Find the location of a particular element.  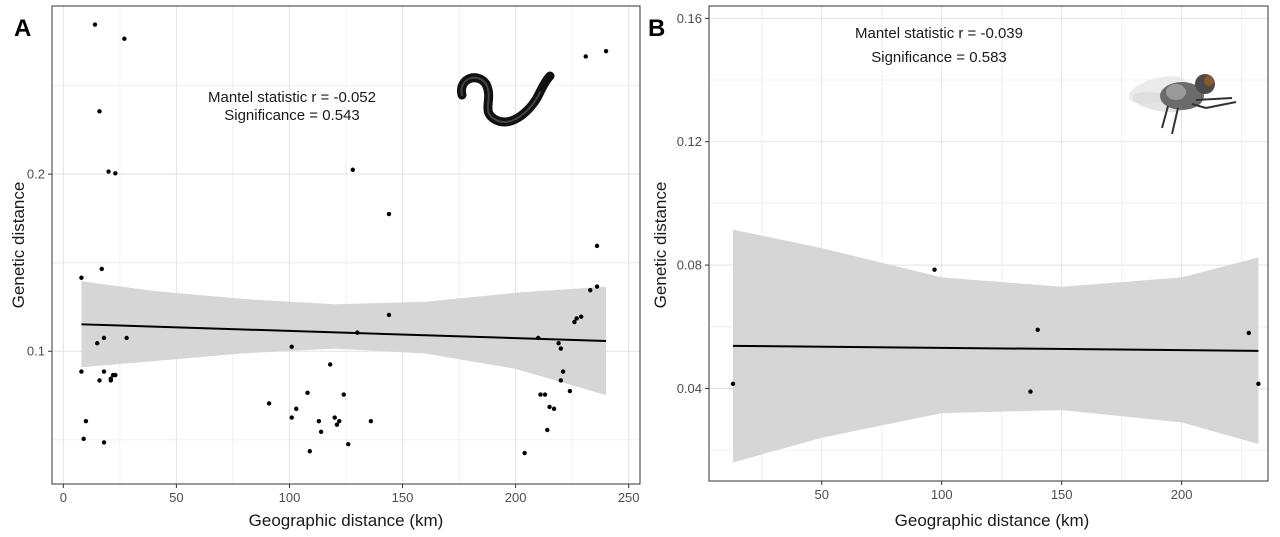

fly-icon is located at coordinates (1182, 104).